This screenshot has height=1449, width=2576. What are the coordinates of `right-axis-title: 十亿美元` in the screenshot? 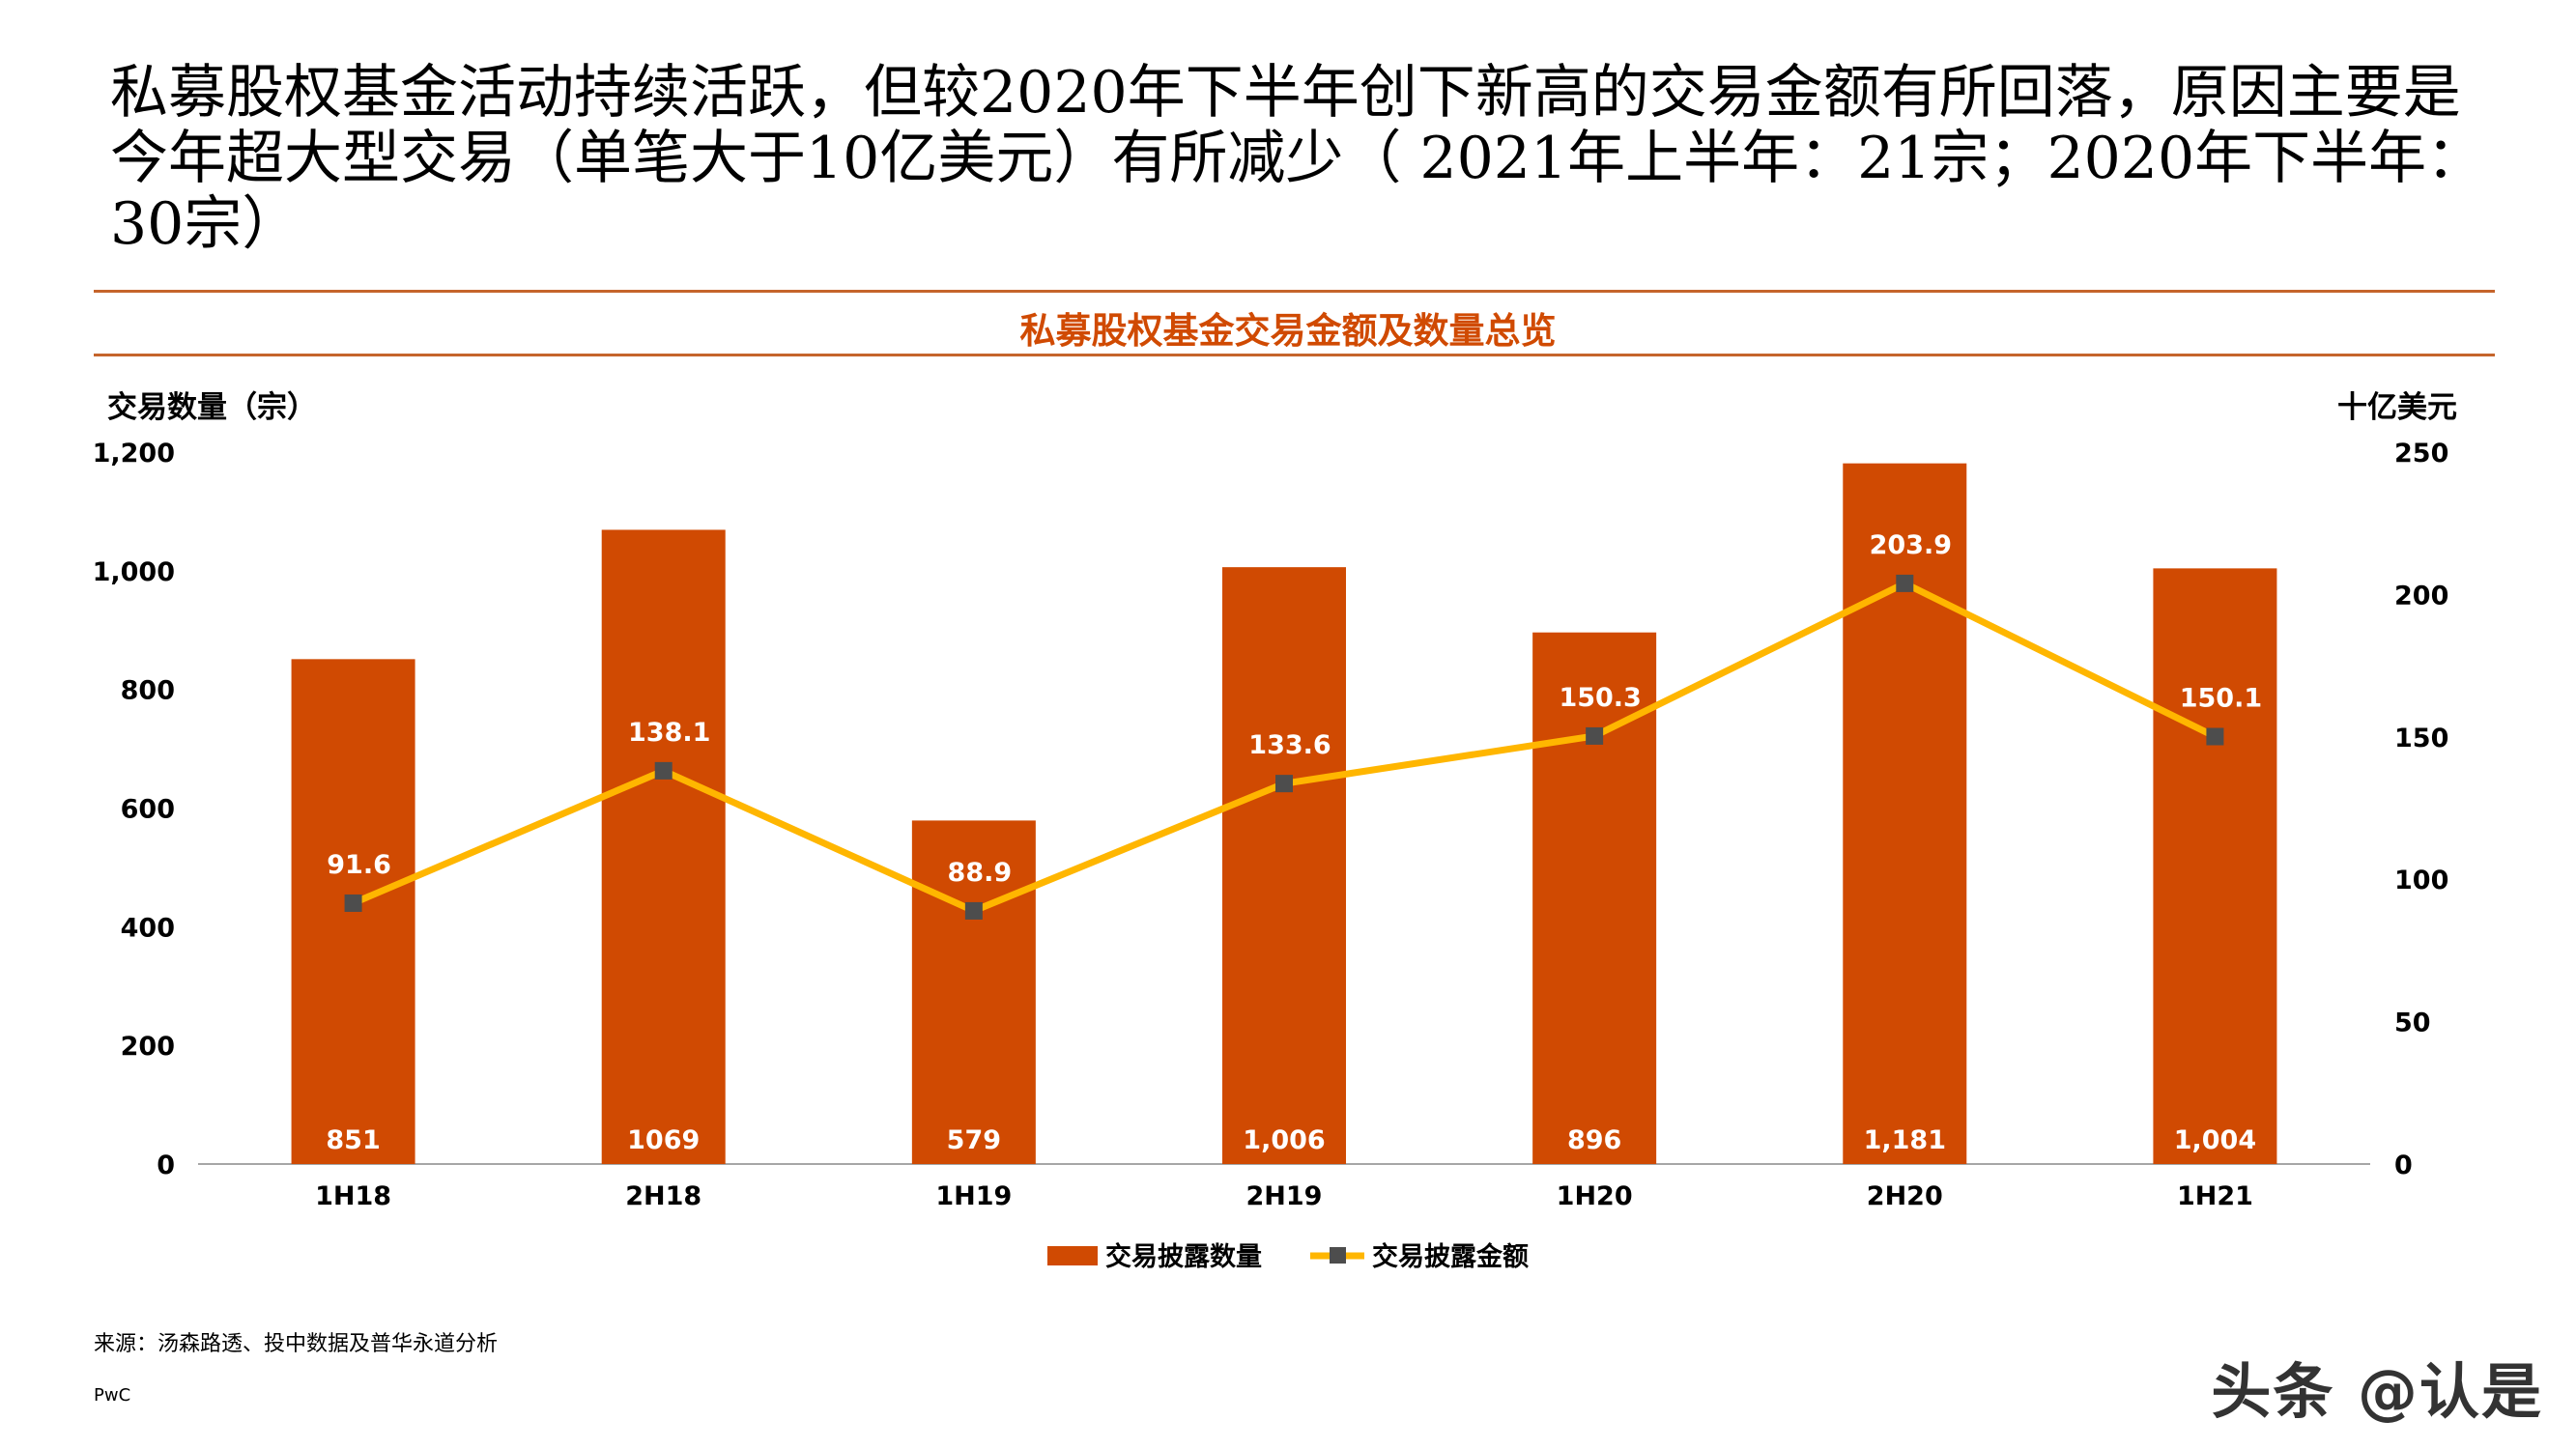 It's located at (2397, 407).